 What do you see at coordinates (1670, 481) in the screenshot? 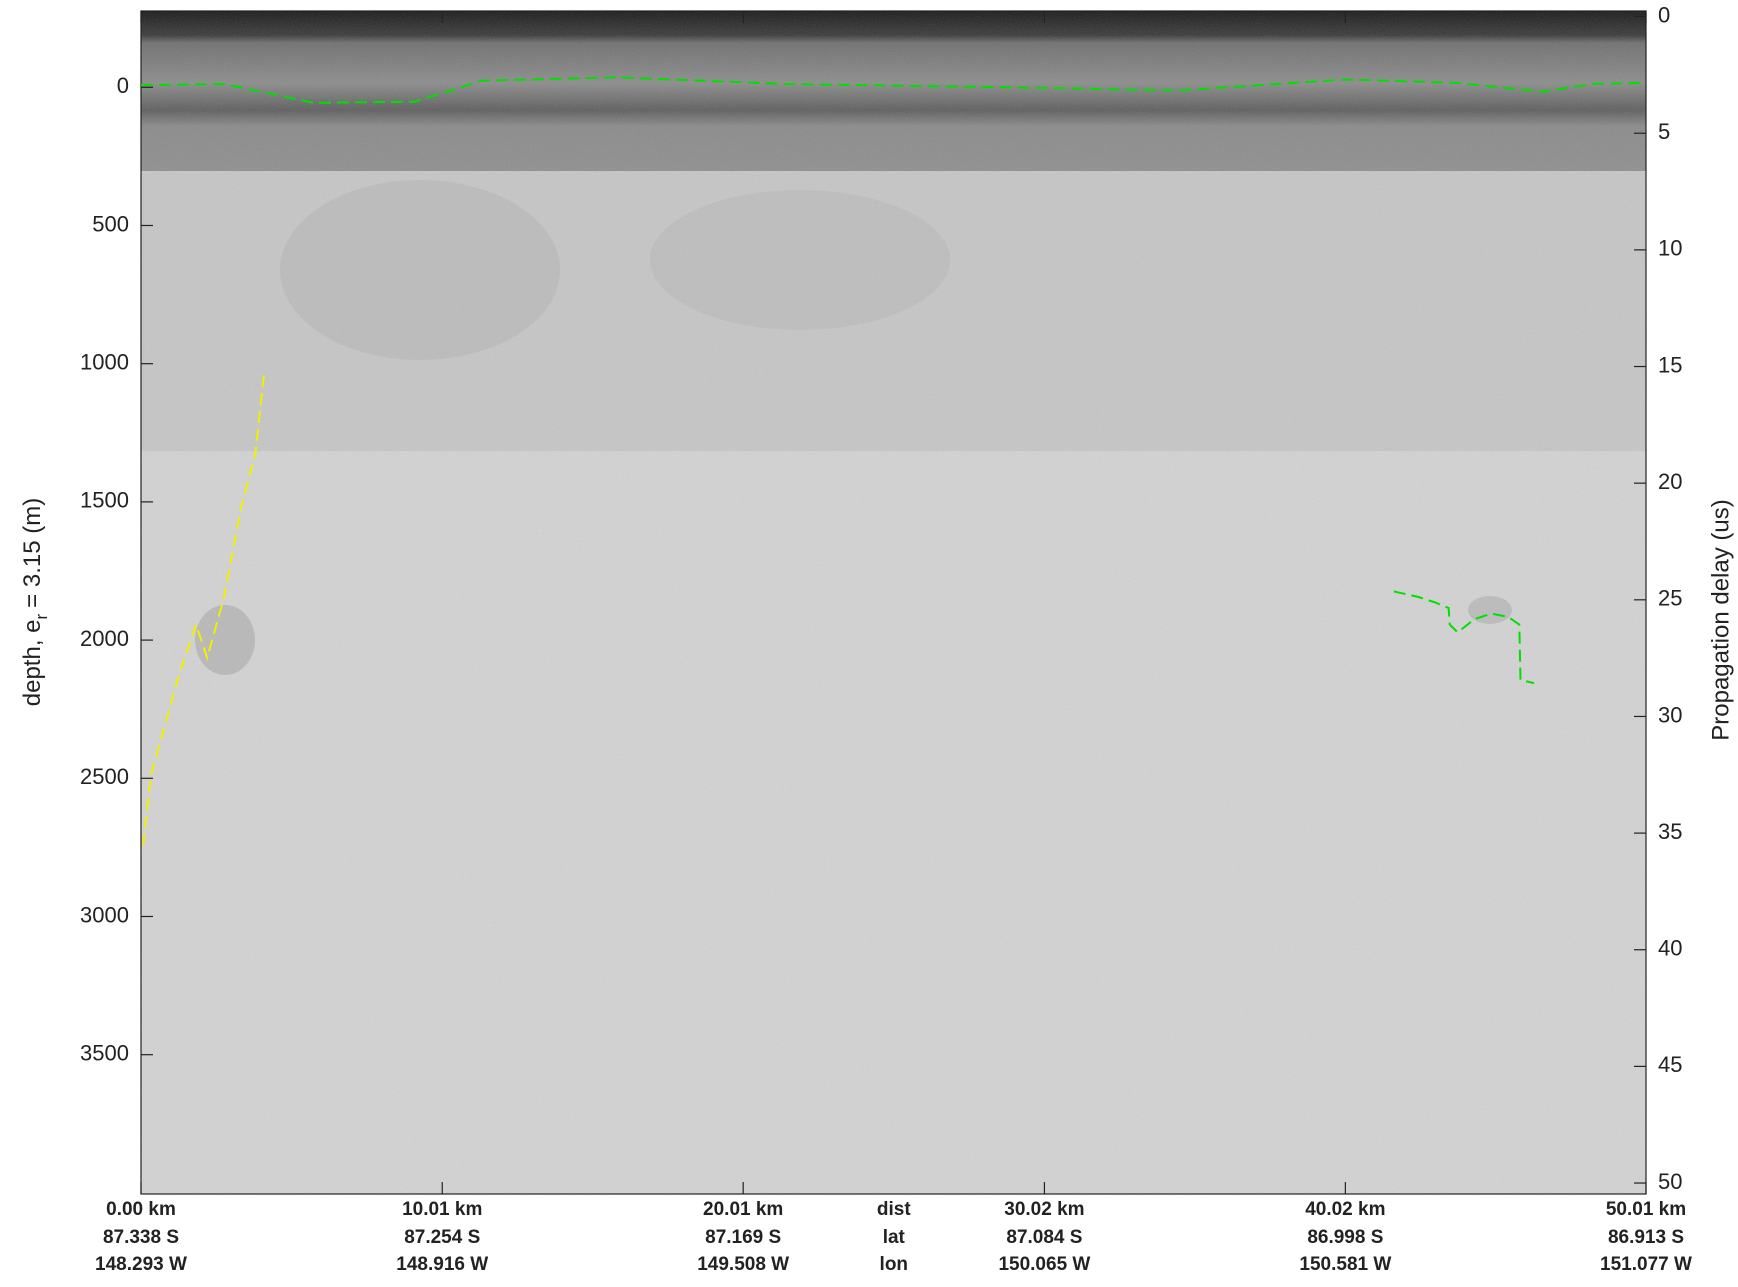
I see `y2-tick-label: 20` at bounding box center [1670, 481].